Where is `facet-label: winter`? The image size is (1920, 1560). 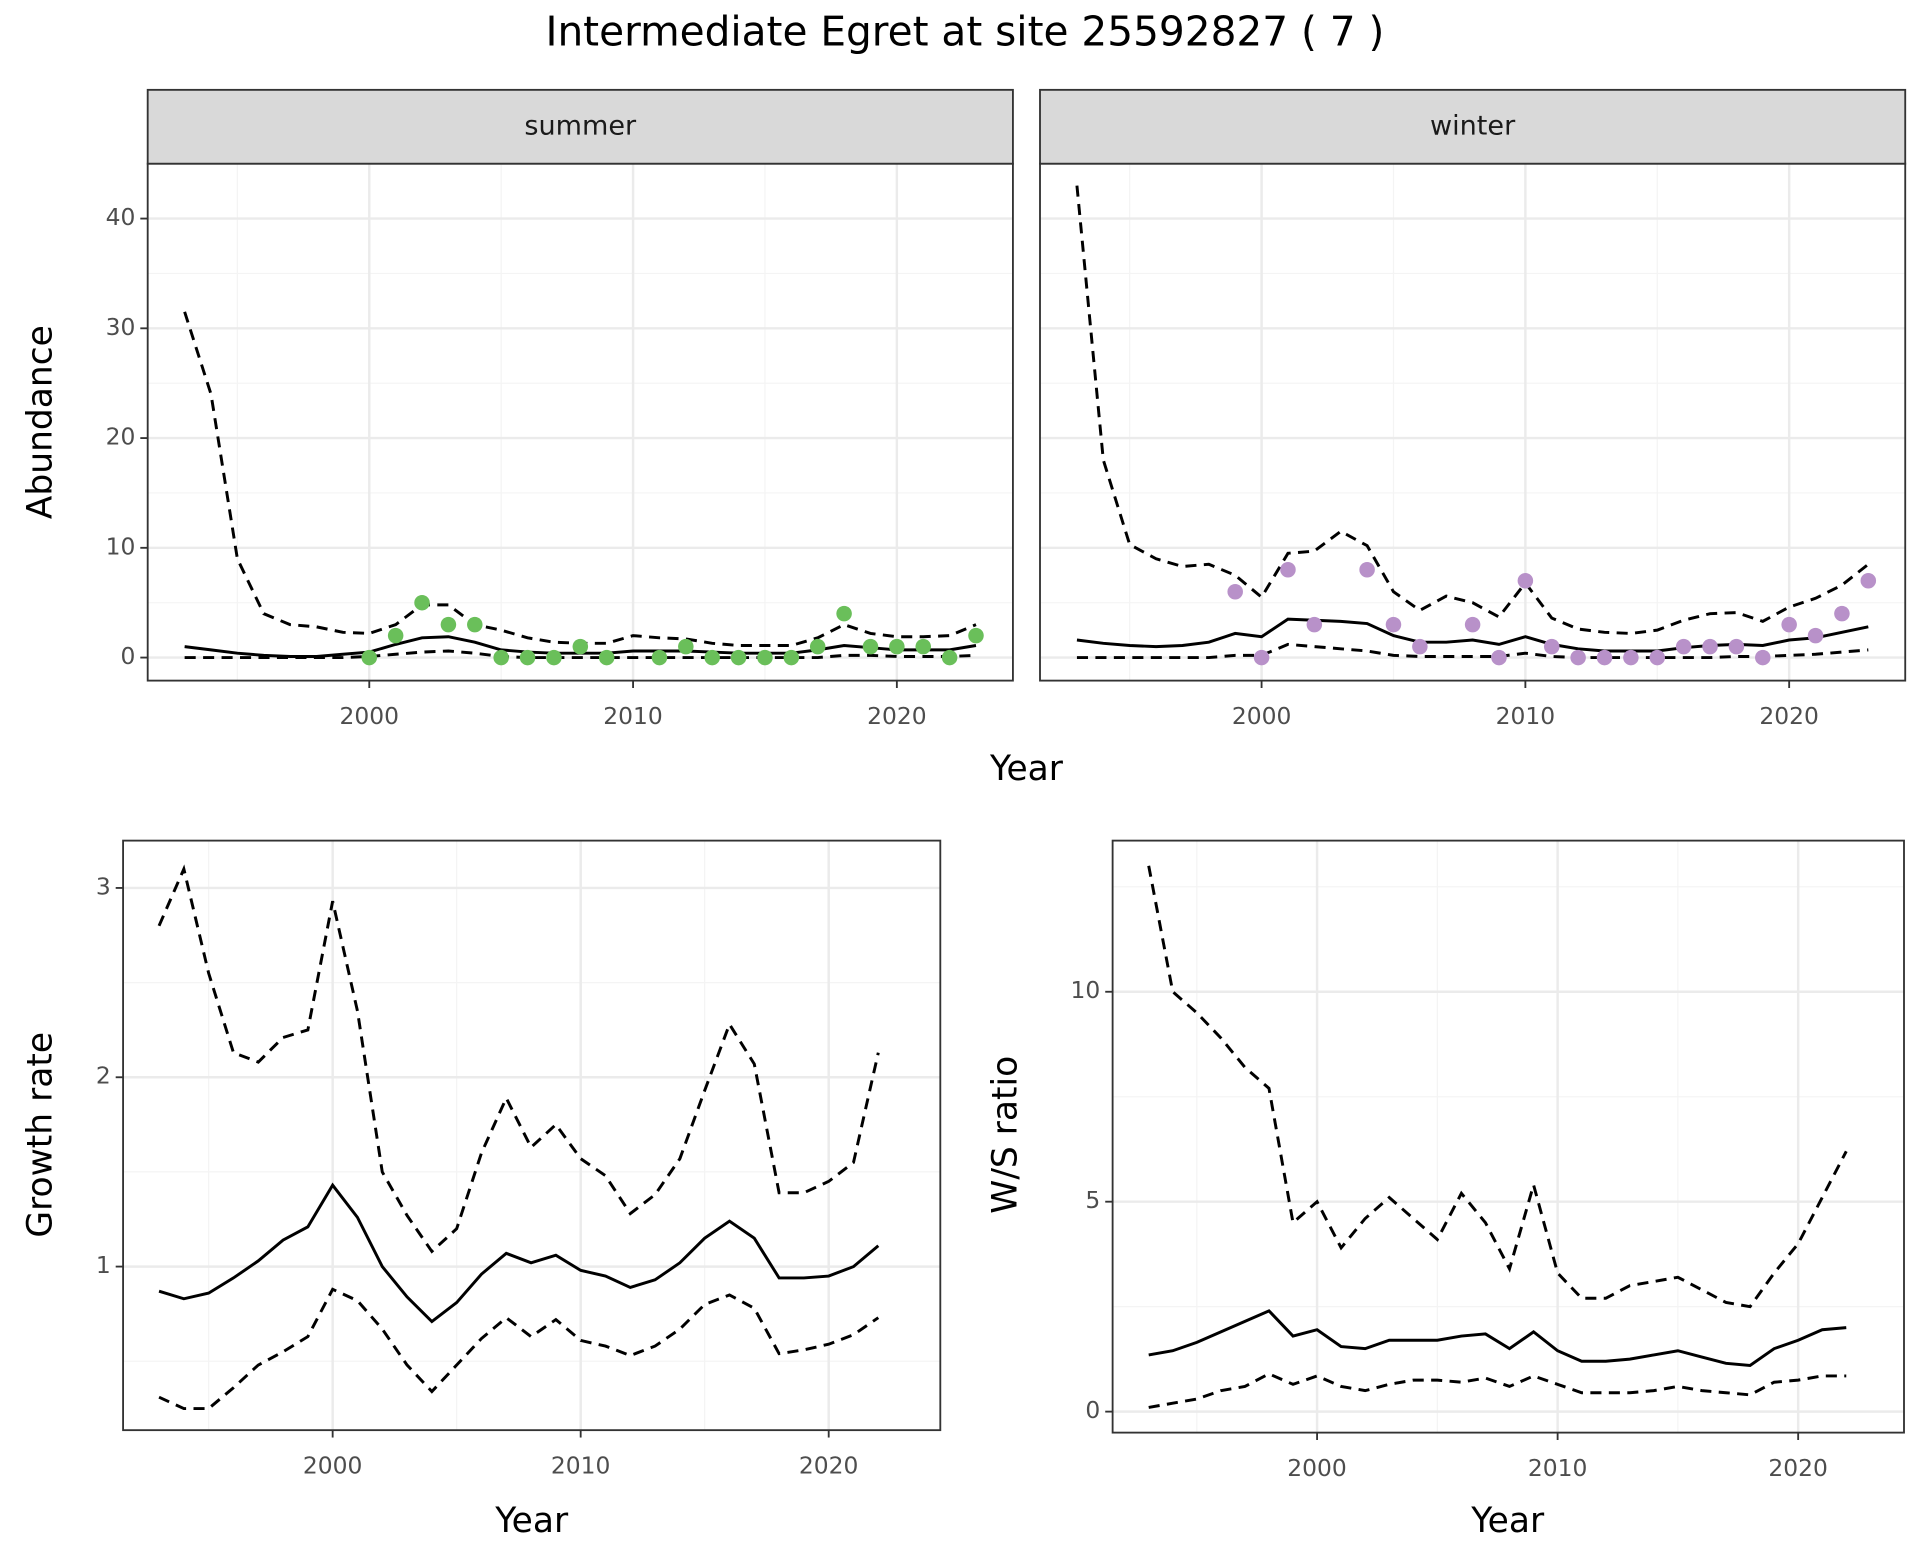
facet-label: winter is located at coordinates (1473, 125).